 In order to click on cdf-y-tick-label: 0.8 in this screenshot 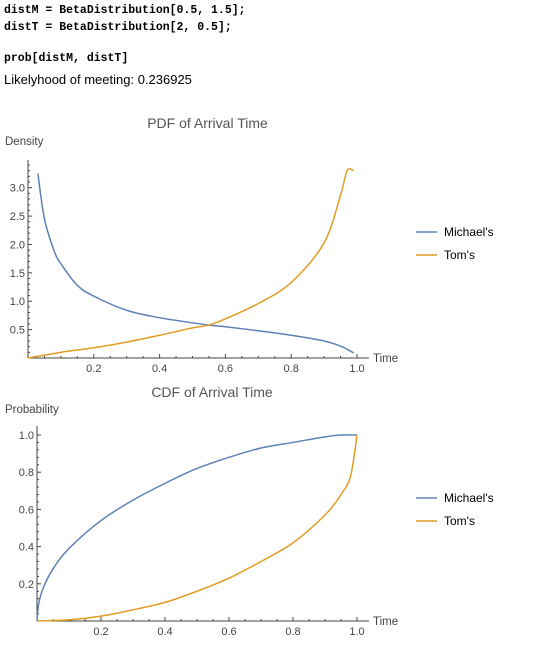, I will do `click(26, 473)`.